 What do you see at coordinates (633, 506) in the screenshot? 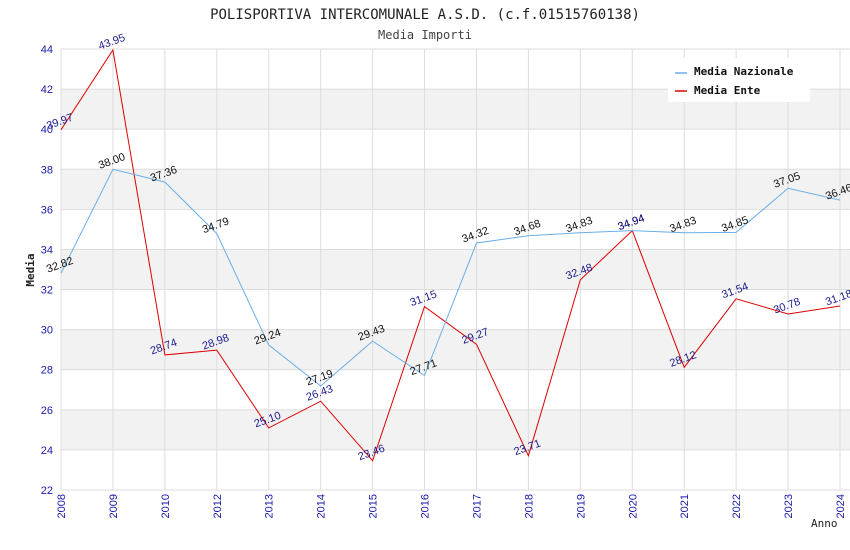
I see `x-tick-label: 2020` at bounding box center [633, 506].